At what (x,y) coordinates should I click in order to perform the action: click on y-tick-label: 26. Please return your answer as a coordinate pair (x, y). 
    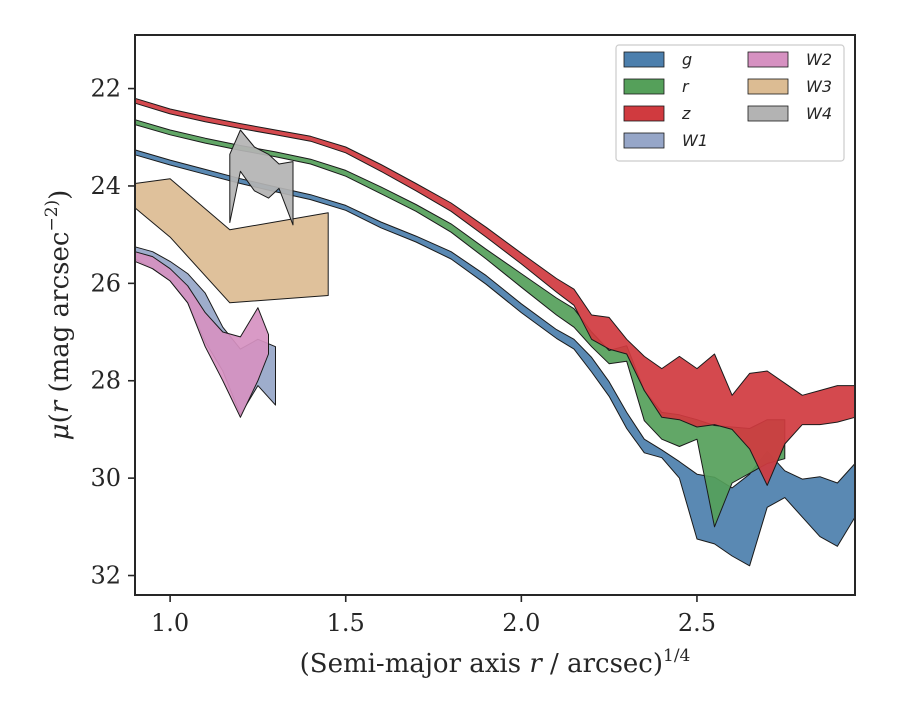
    Looking at the image, I should click on (105, 283).